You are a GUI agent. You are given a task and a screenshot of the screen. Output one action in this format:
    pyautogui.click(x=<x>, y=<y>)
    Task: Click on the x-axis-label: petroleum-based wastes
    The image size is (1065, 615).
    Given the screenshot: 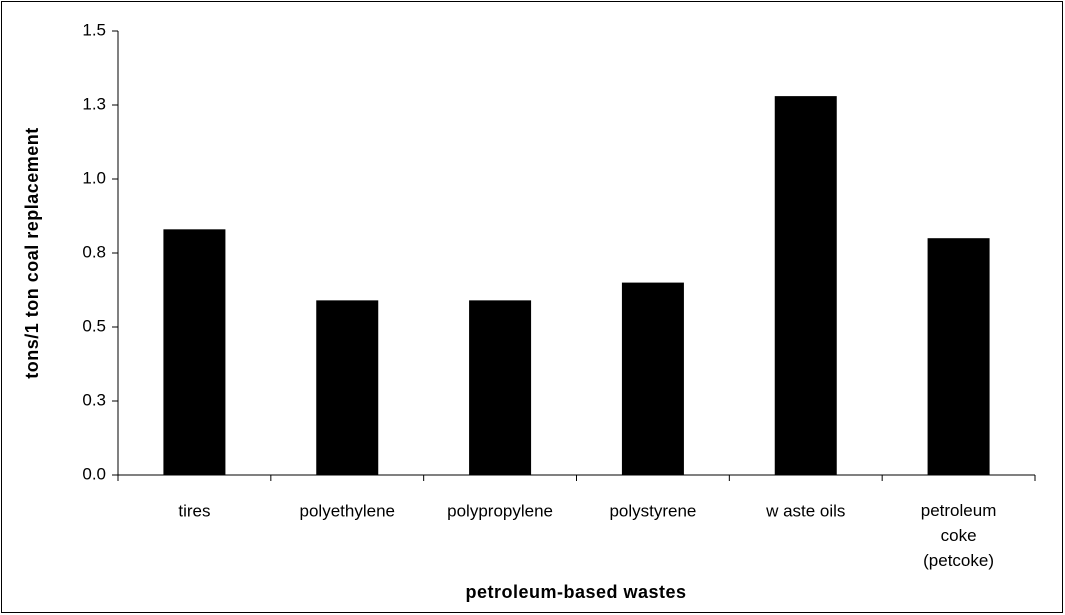 What is the action you would take?
    pyautogui.click(x=575, y=592)
    